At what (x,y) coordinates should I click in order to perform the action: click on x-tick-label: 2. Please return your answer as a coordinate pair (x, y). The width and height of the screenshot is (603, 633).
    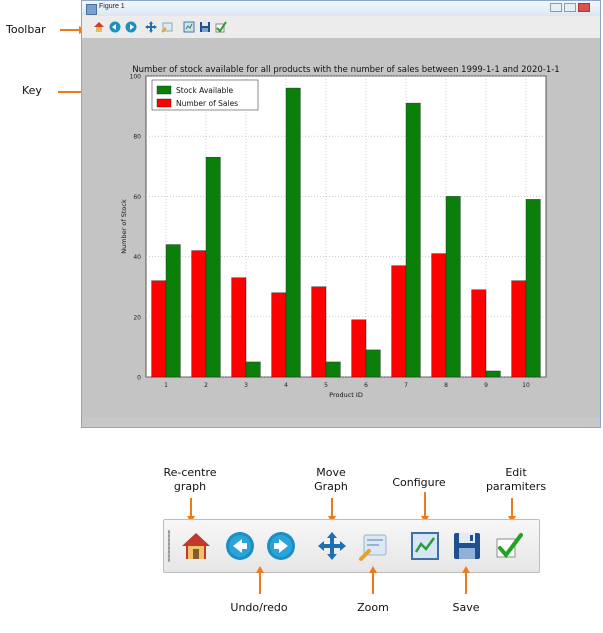
    Looking at the image, I should click on (206, 385).